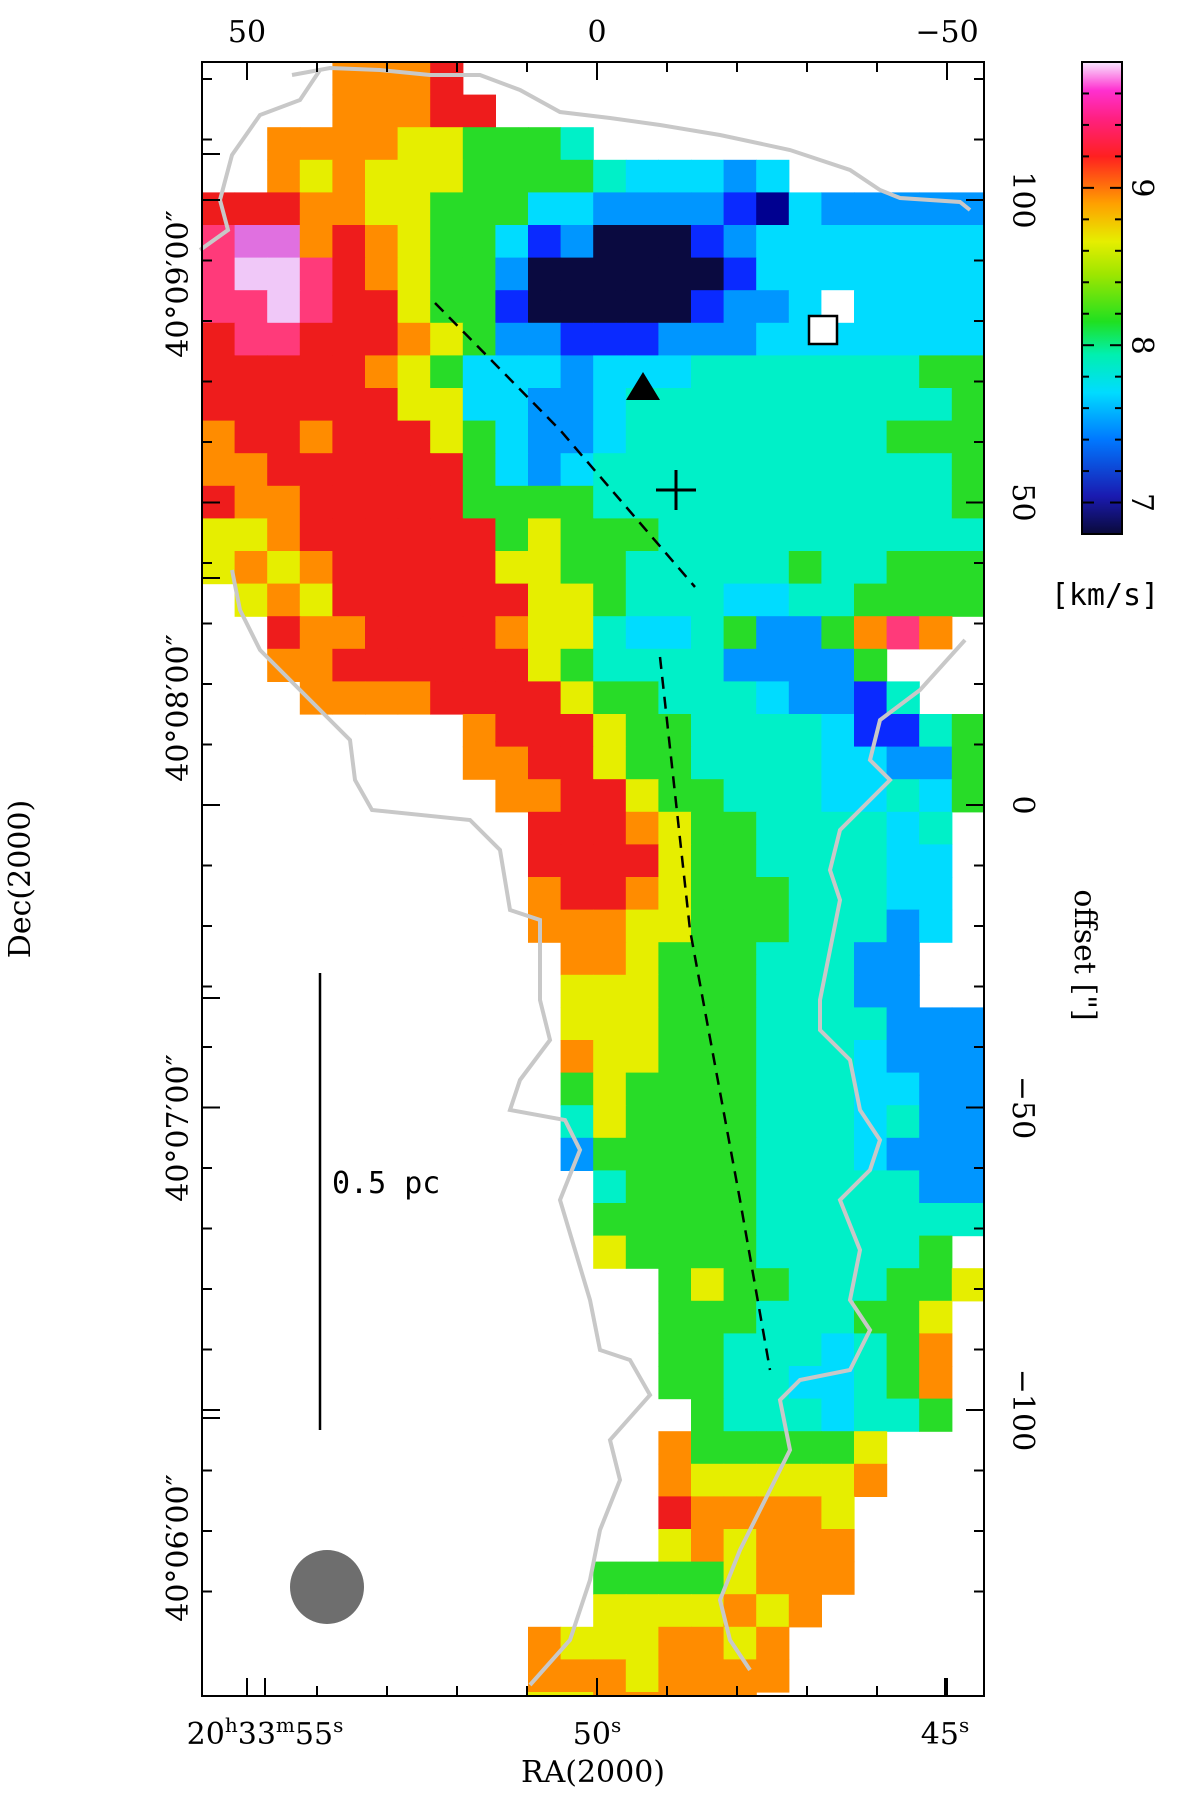  Describe the element at coordinates (823, 330) in the screenshot. I see `square-marker` at that location.